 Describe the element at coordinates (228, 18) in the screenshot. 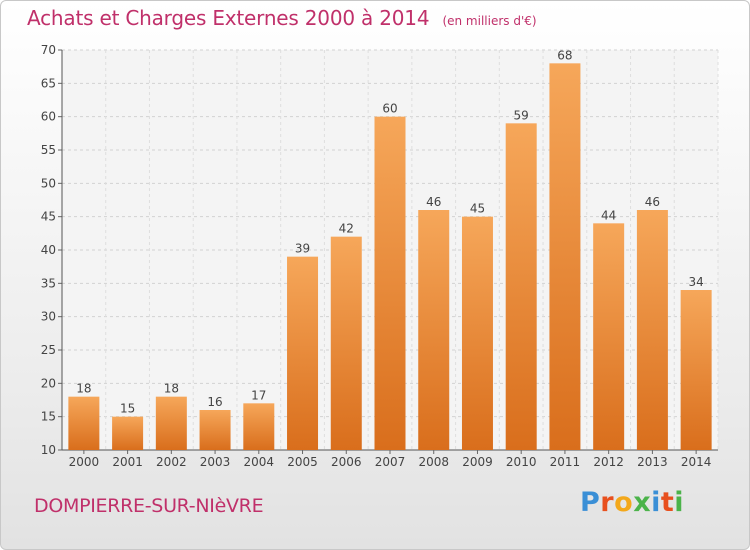

I see `chart-title: Achats et Charges Externes 2000 à 2014` at that location.